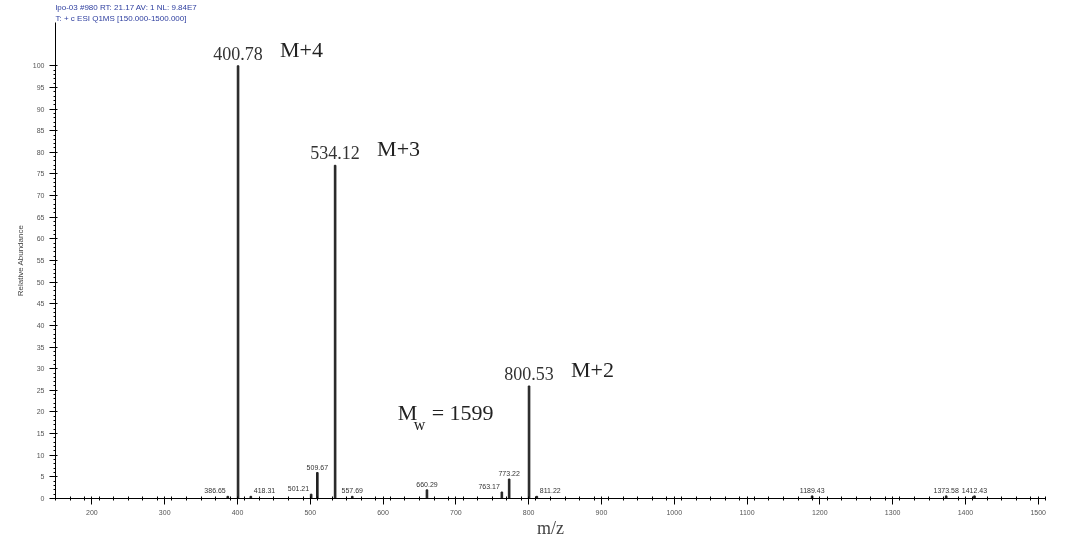 This screenshot has height=549, width=1068. I want to click on text: lpo-03 #980 RT: 21.17 AV: 1 NL: 9.84E7, so click(126, 7).